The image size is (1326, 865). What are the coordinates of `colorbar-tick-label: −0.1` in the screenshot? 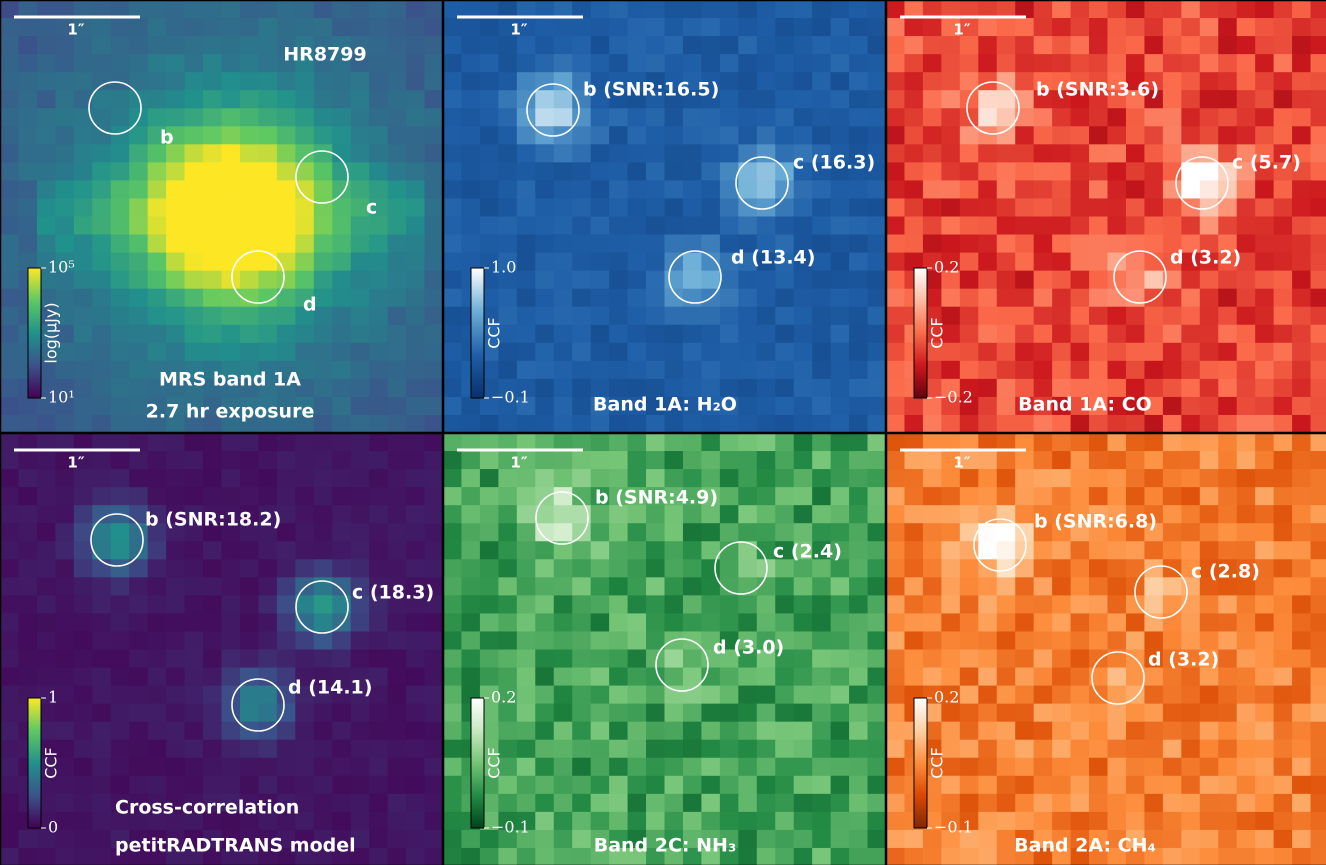 It's located at (510, 397).